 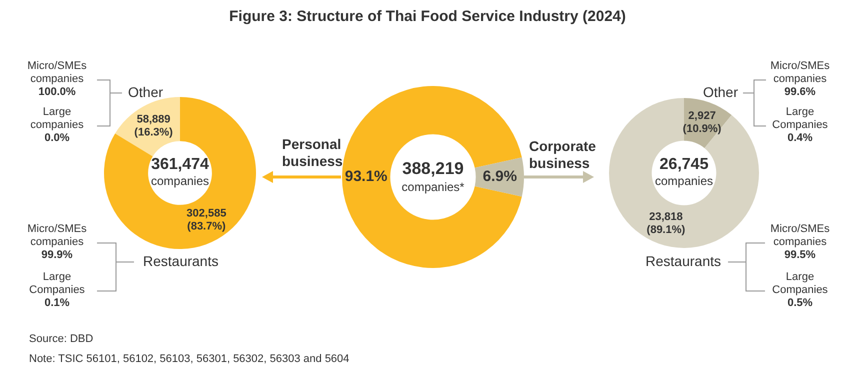 What do you see at coordinates (57, 125) in the screenshot?
I see `text: Large companies 0.0%` at bounding box center [57, 125].